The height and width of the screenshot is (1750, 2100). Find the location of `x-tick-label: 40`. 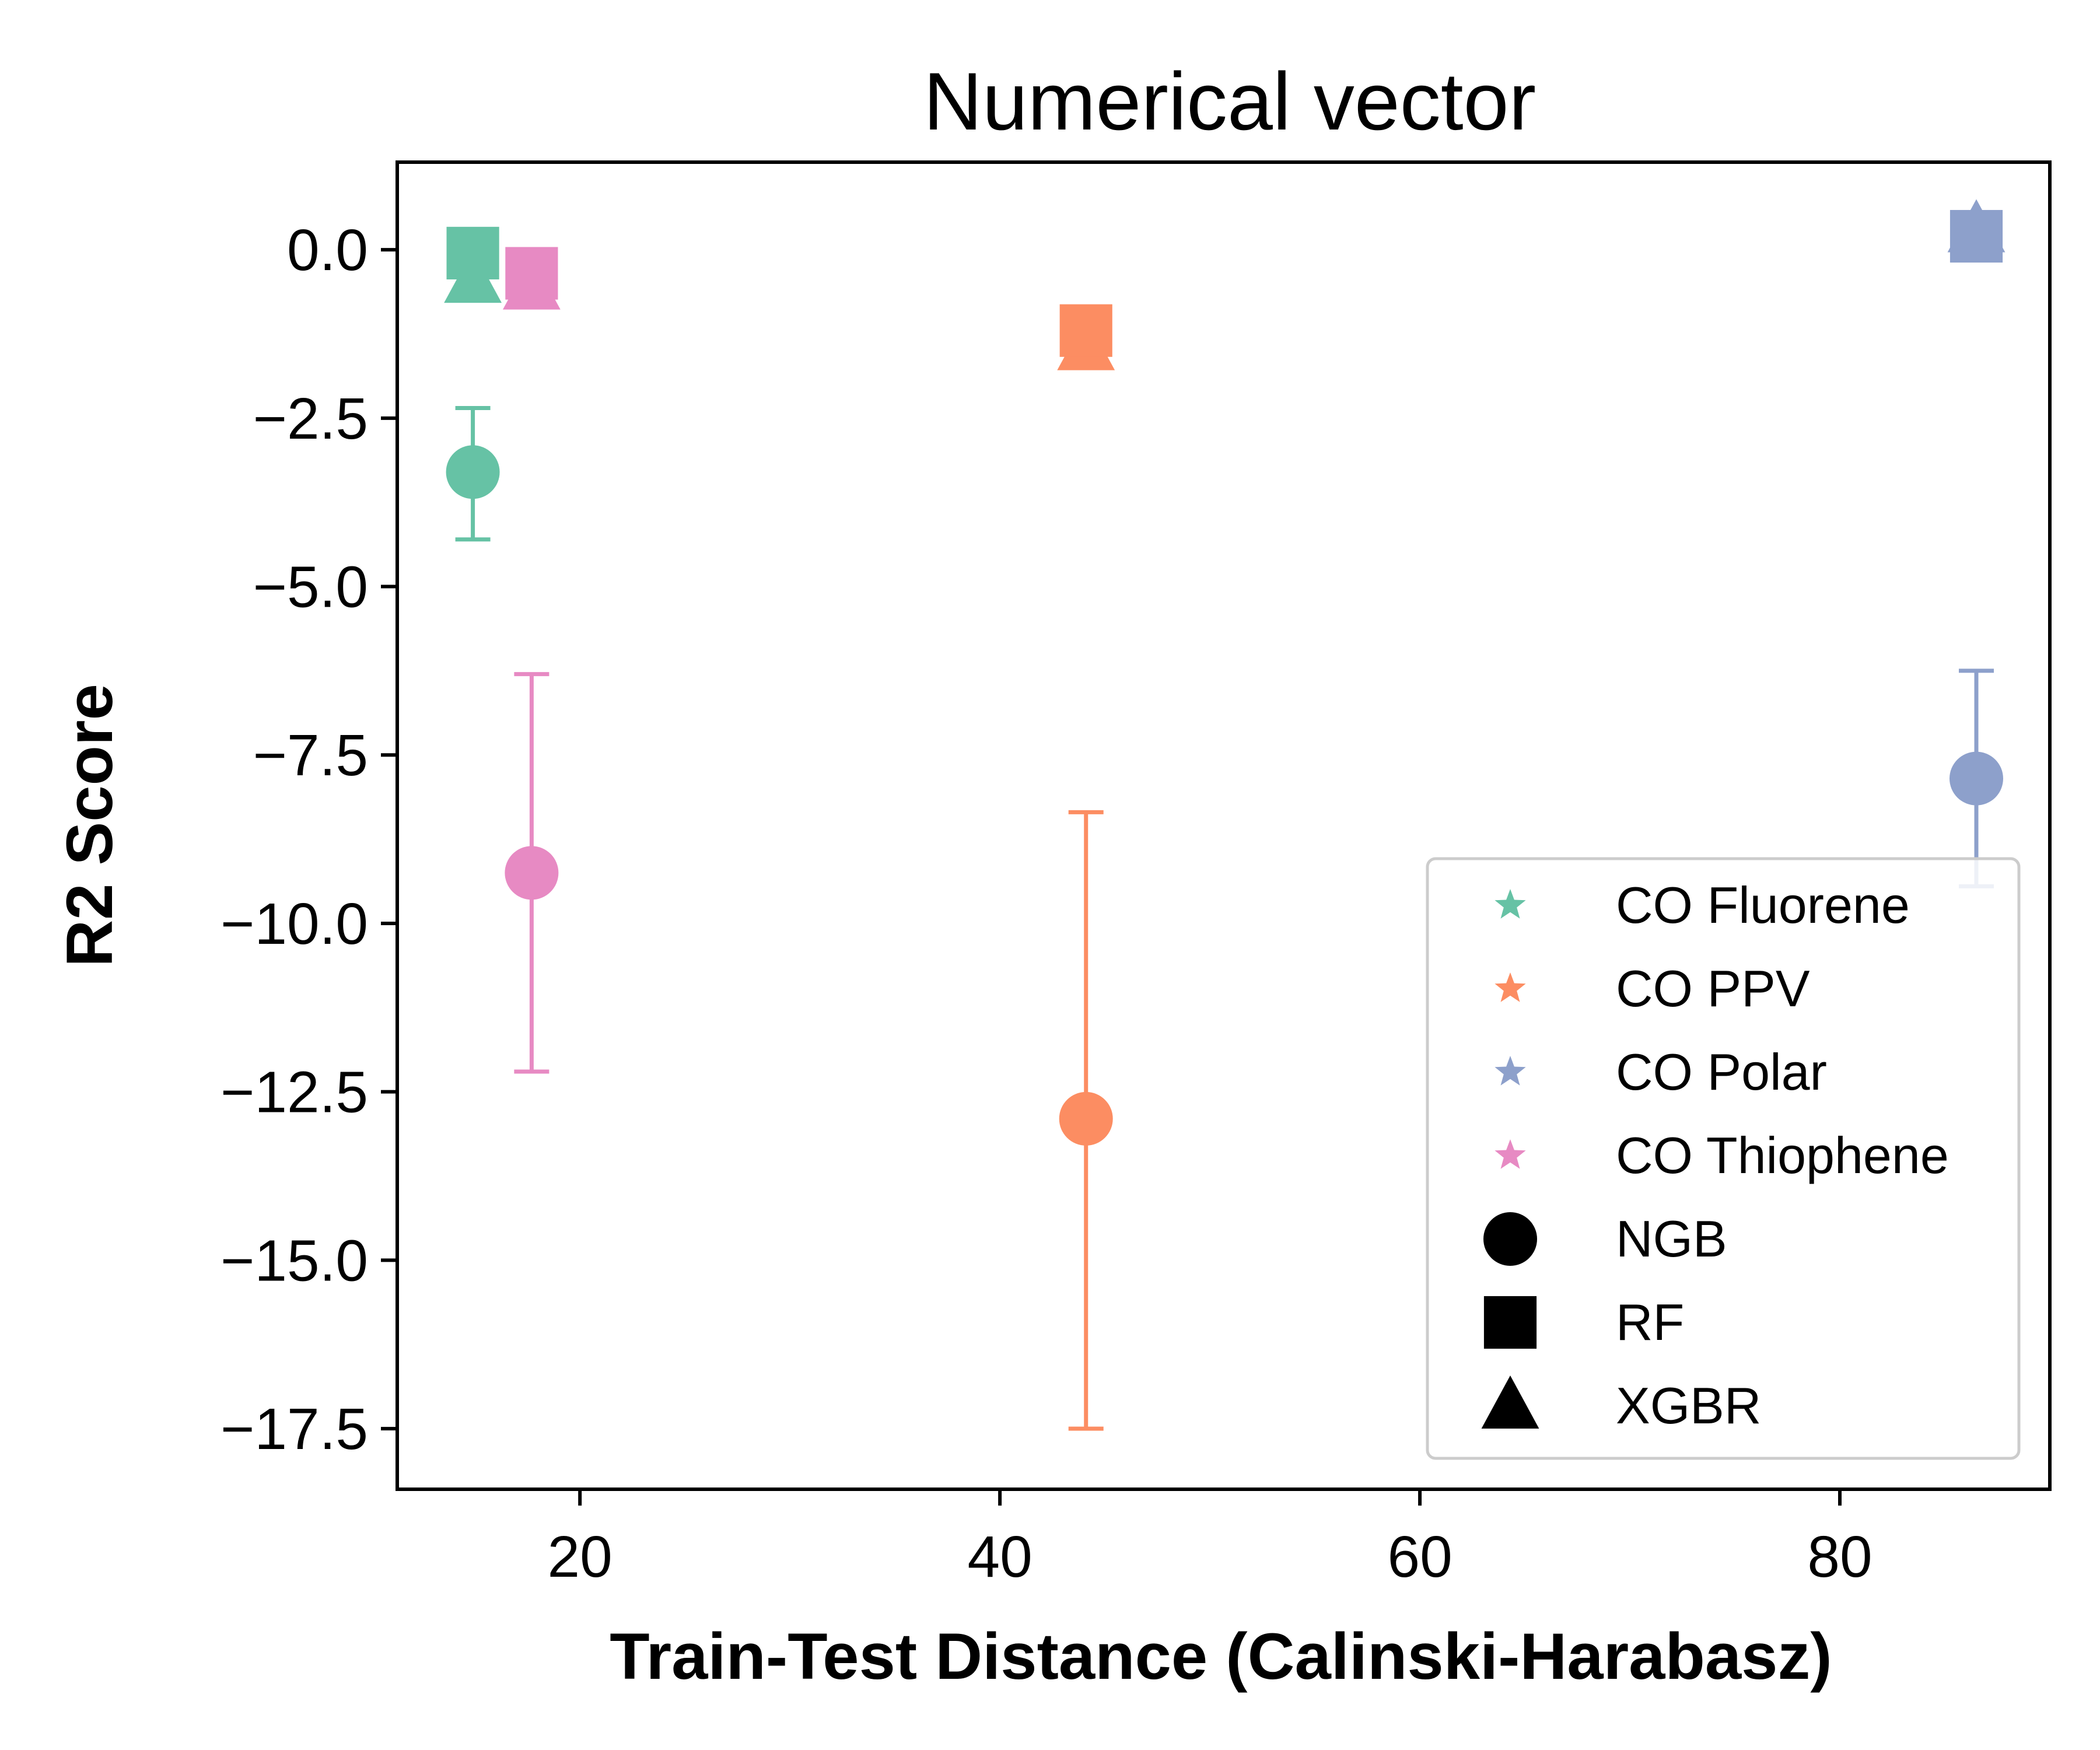

x-tick-label: 40 is located at coordinates (1000, 1557).